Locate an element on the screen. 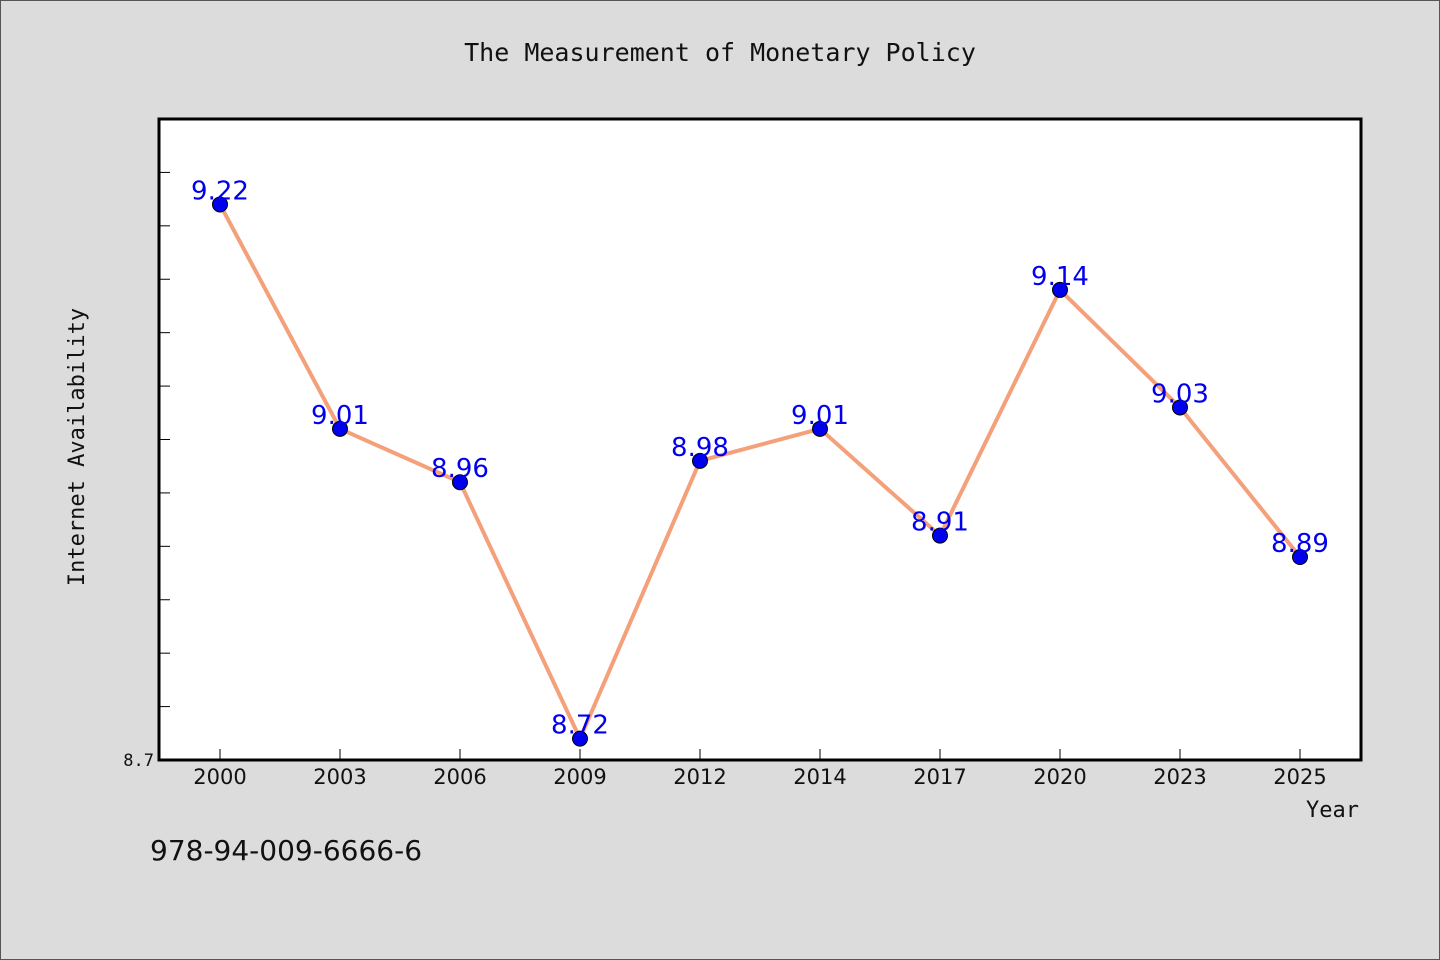 This screenshot has width=1440, height=960. x-tick-label: 2006 is located at coordinates (459, 777).